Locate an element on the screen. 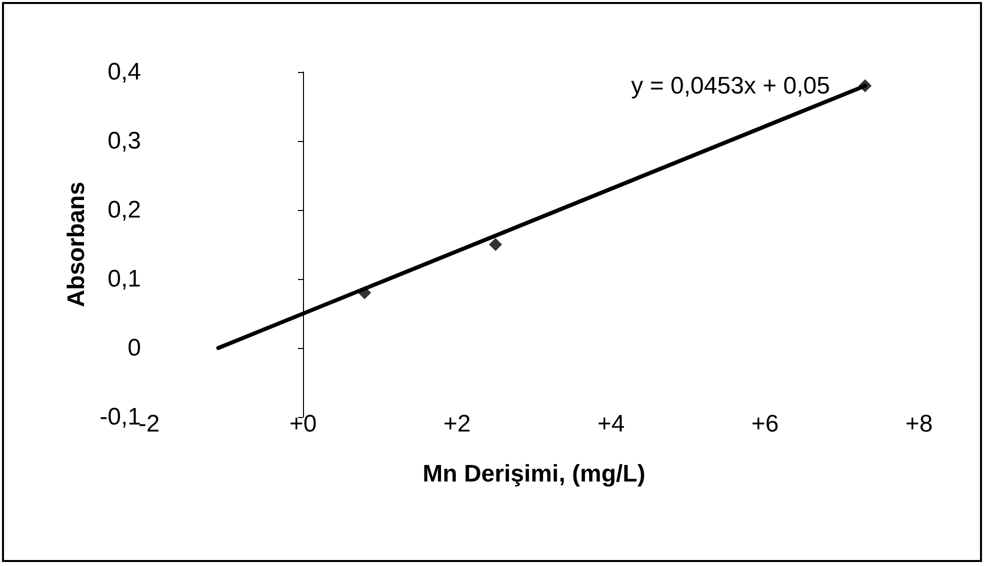  y-tick-label: 0,1 is located at coordinates (124, 279).